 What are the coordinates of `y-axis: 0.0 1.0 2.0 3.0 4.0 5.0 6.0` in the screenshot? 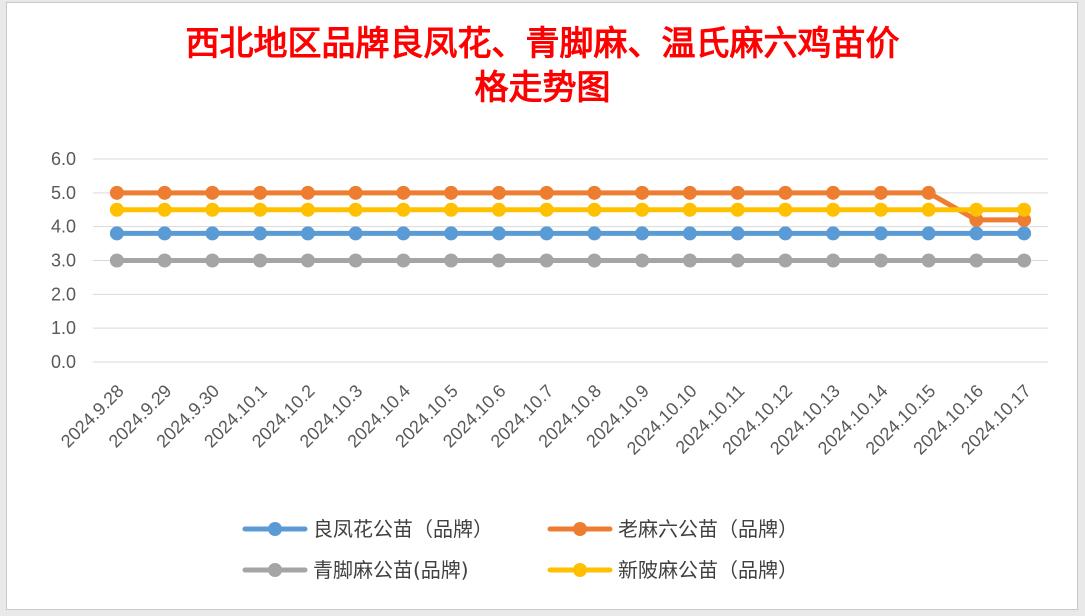 It's located at (63, 260).